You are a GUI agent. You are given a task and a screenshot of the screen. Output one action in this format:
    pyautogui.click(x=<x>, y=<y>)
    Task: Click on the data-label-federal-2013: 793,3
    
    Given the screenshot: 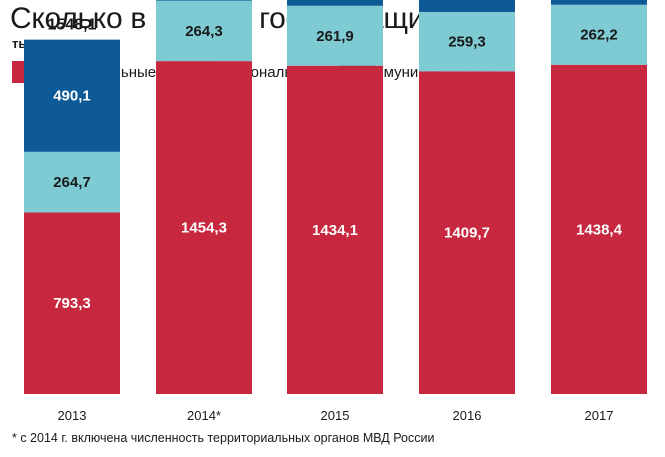 What is the action you would take?
    pyautogui.click(x=72, y=303)
    